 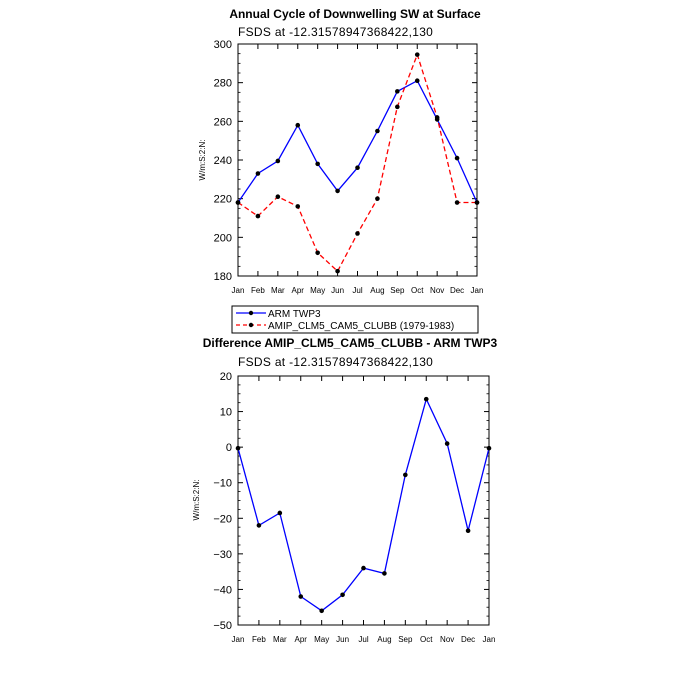 I want to click on y-tick-label: −10, so click(x=222, y=484).